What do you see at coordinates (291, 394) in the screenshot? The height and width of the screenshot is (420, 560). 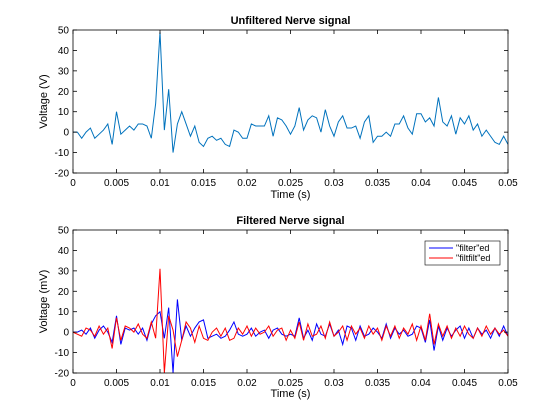 I see `filtered-x-axis-label: Time (s)` at bounding box center [291, 394].